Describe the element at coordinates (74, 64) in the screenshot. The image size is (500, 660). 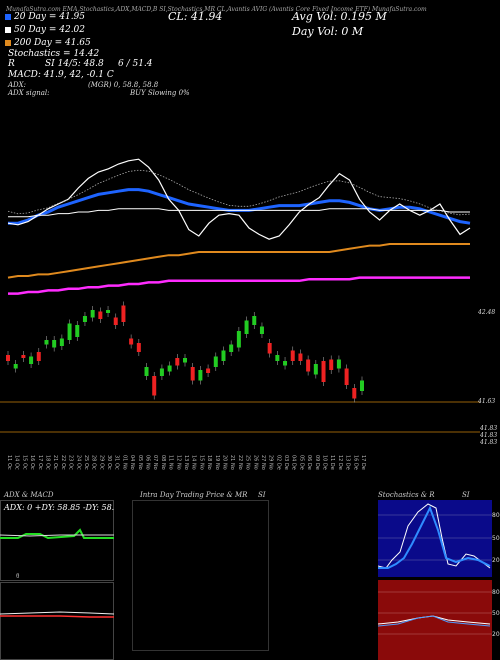
I see `si-line: SI 14/5: 48.8` at that location.